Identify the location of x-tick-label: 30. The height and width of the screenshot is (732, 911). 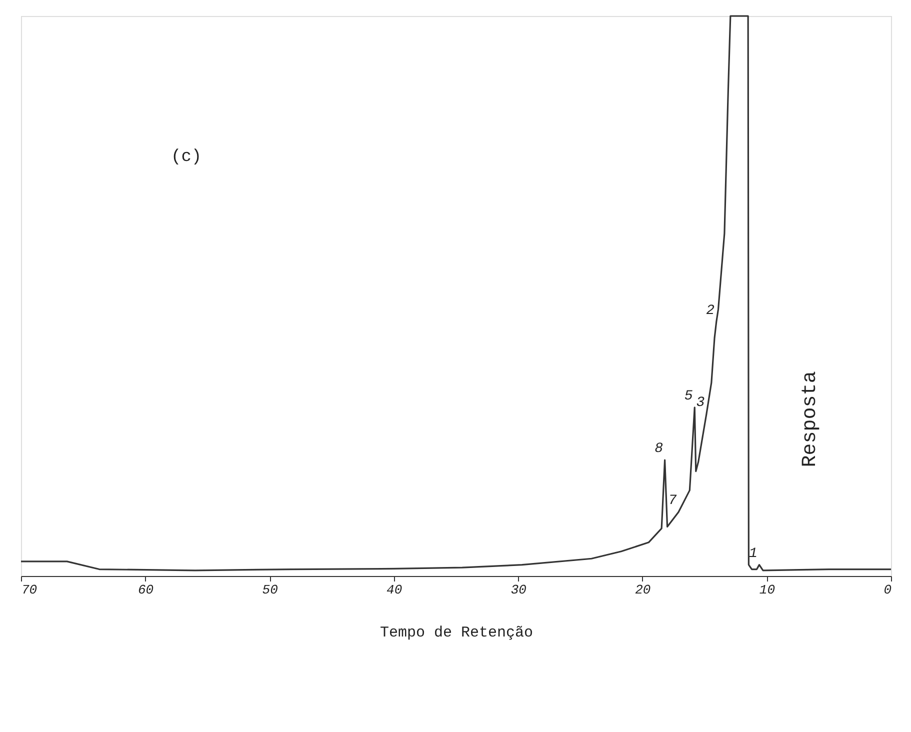
(518, 590).